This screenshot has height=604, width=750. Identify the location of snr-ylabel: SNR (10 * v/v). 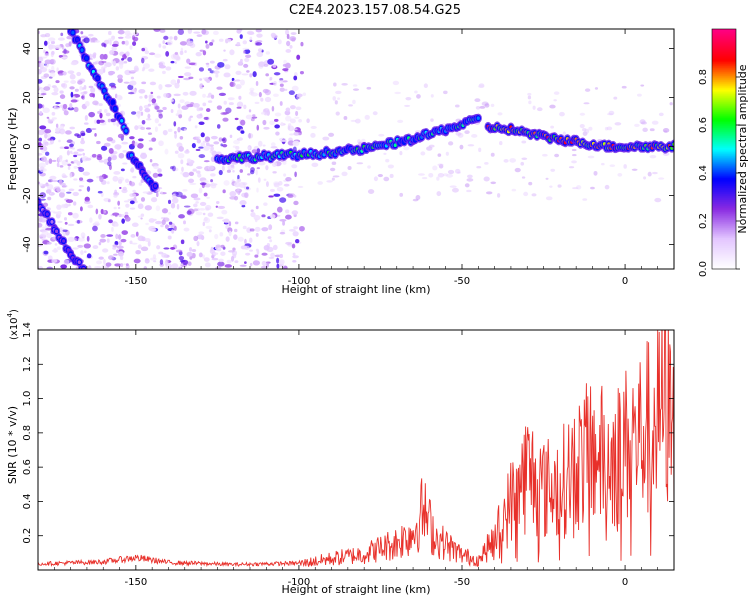
(12, 445).